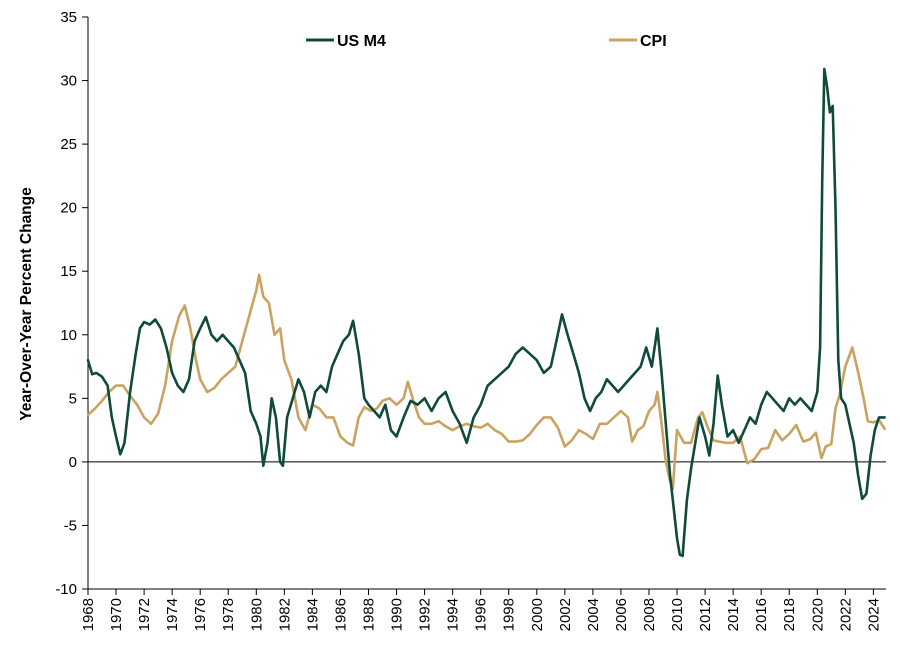 Image resolution: width=900 pixels, height=654 pixels. I want to click on legend: US M4 CPI, so click(486, 41).